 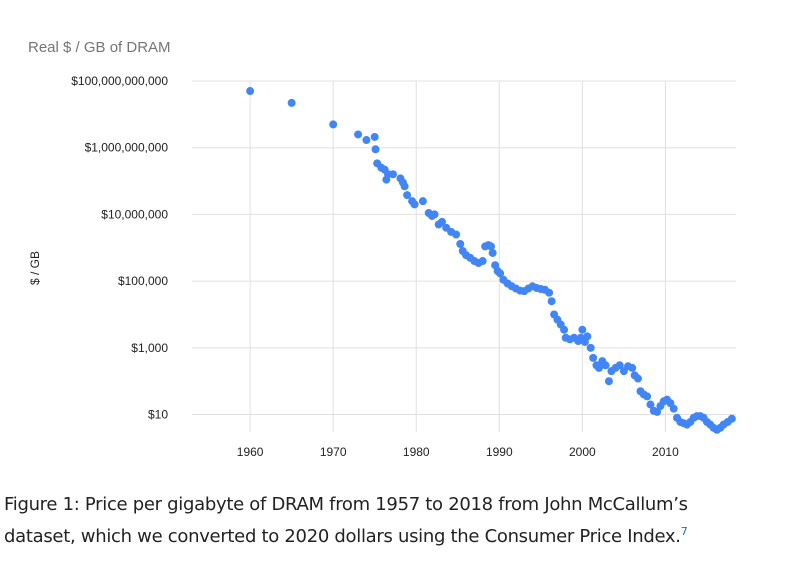 What do you see at coordinates (134, 214) in the screenshot?
I see `y-tick-label: $10,000,000` at bounding box center [134, 214].